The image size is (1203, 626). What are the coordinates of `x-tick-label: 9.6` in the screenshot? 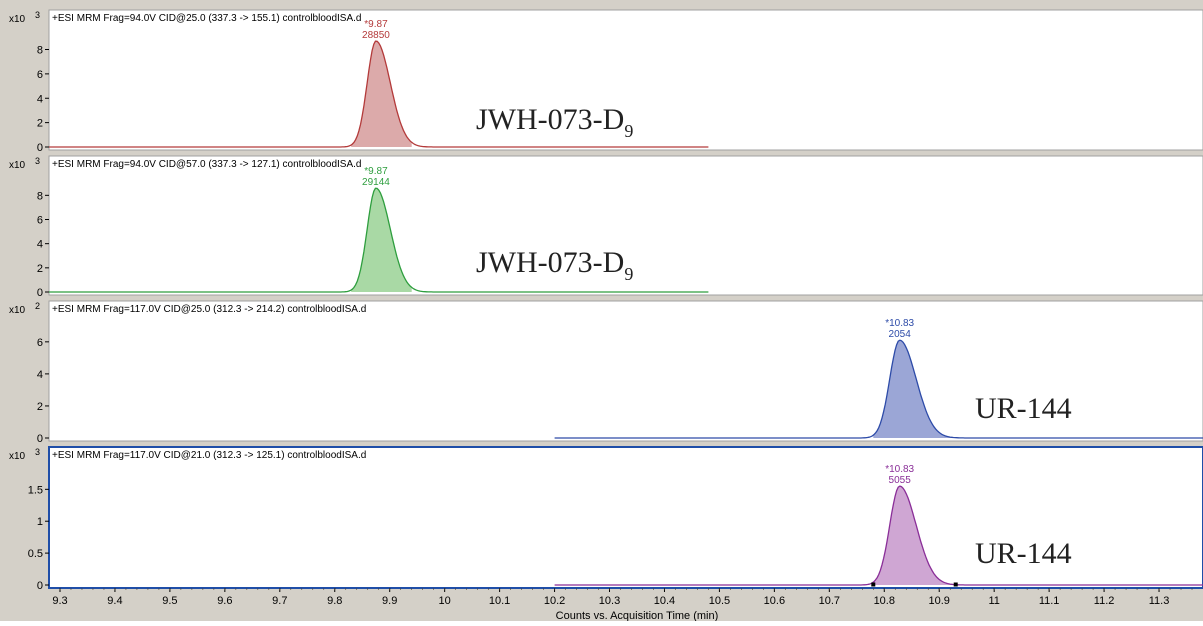 It's located at (224, 601).